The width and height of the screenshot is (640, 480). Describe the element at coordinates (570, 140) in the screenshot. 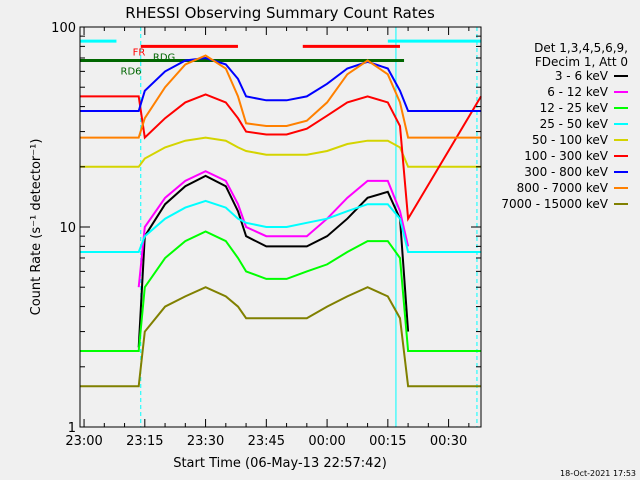

I see `legend-label-4: 50 - 100 keV` at that location.